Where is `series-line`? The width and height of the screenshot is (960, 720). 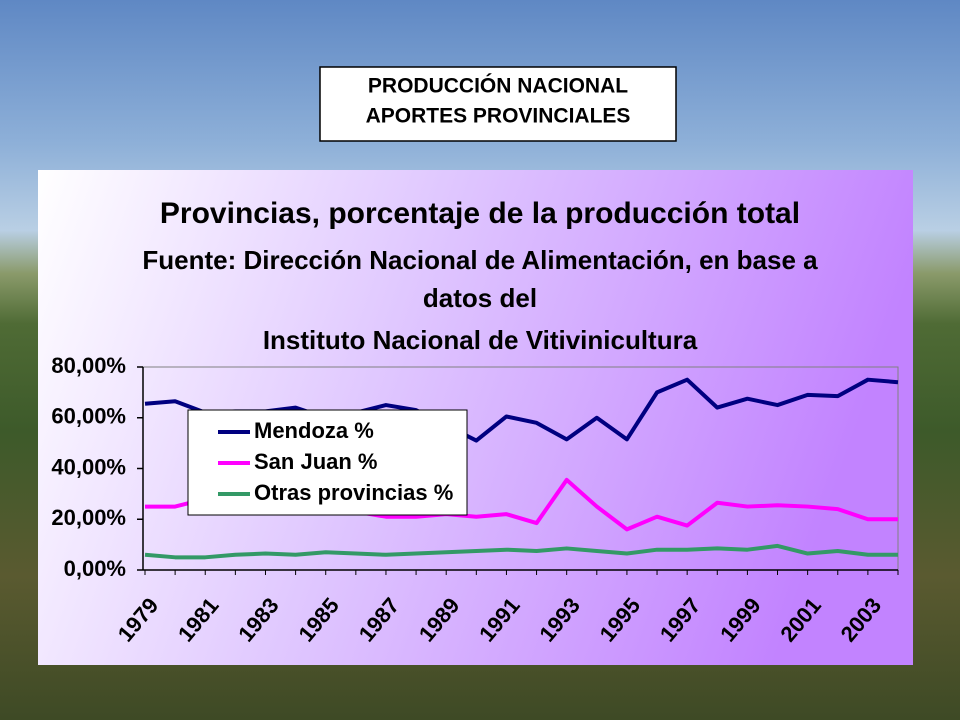
series-line is located at coordinates (521, 551).